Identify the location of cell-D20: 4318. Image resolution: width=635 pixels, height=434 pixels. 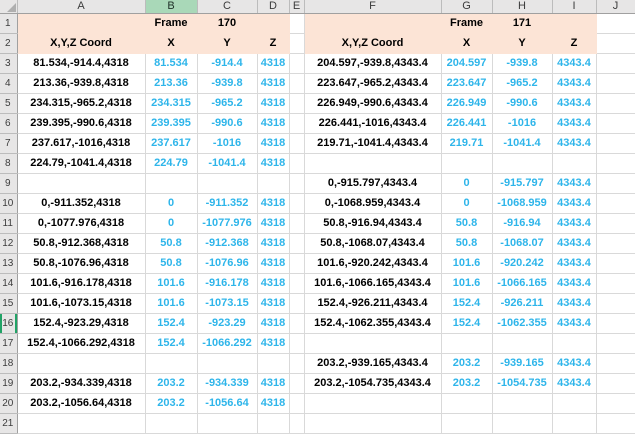
(273, 403).